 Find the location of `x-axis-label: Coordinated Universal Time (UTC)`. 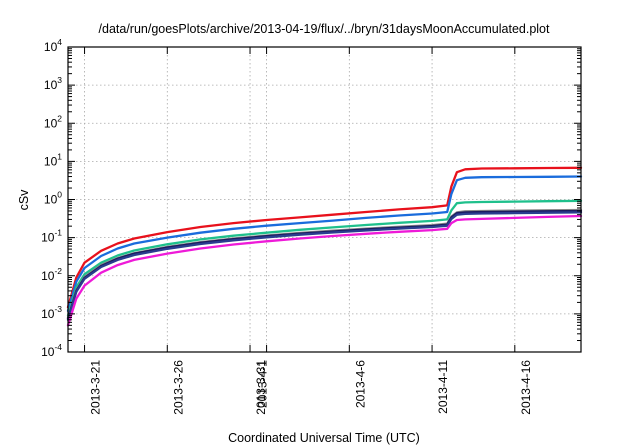

x-axis-label: Coordinated Universal Time (UTC) is located at coordinates (324, 438).